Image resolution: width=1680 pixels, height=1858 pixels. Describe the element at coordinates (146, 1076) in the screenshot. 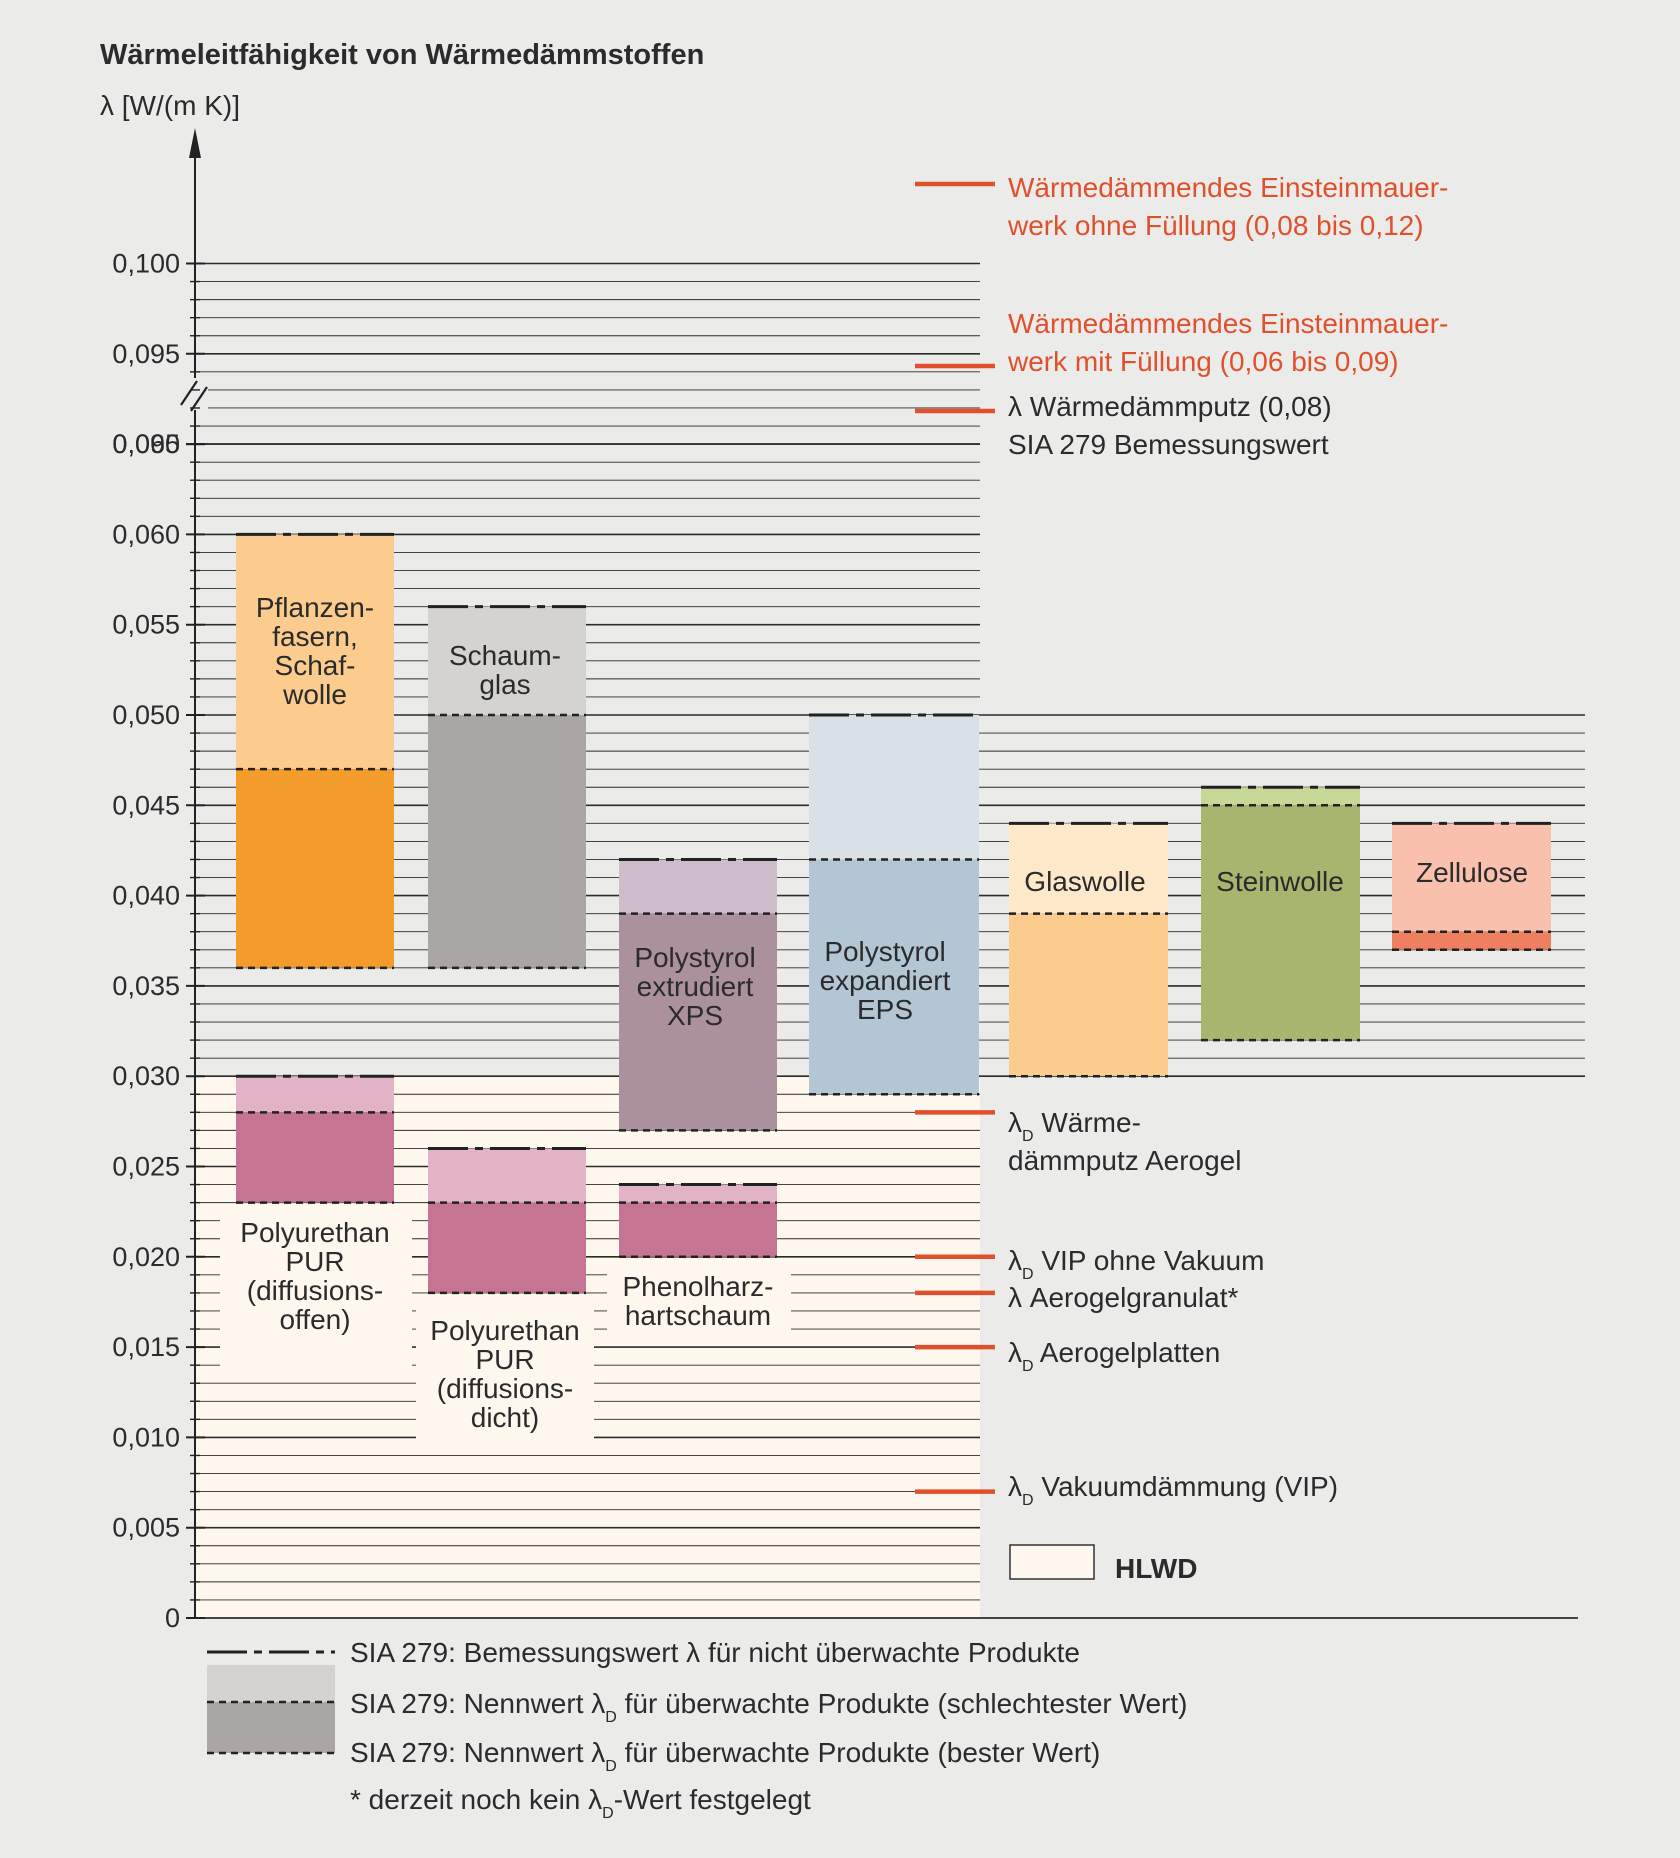

I see `y-tick-label: 0,030` at that location.